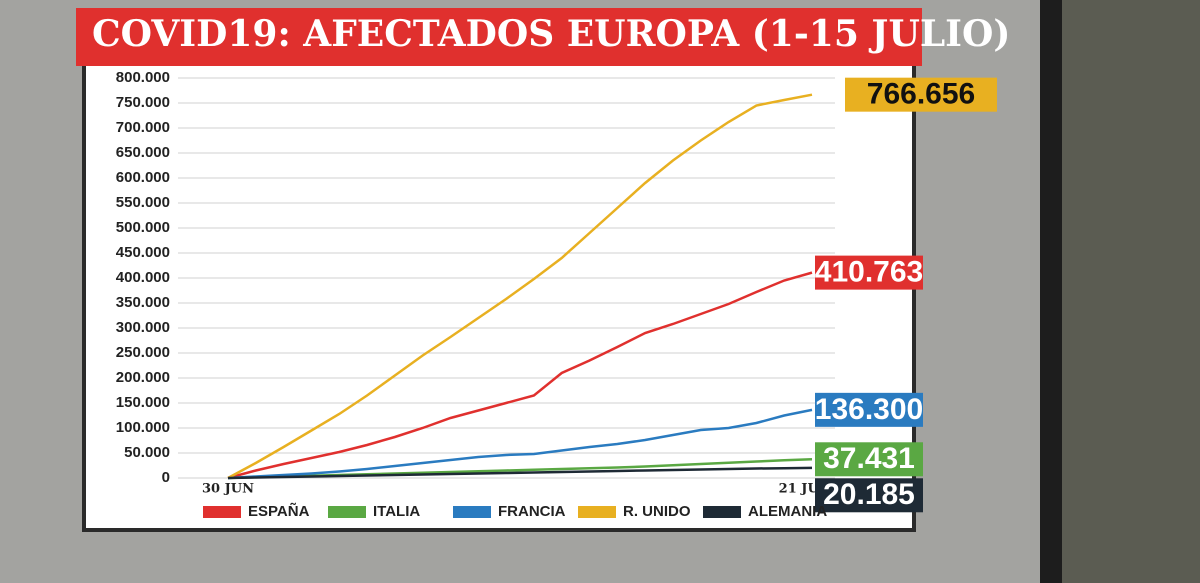  I want to click on screen-edge, so click(1125, 291).